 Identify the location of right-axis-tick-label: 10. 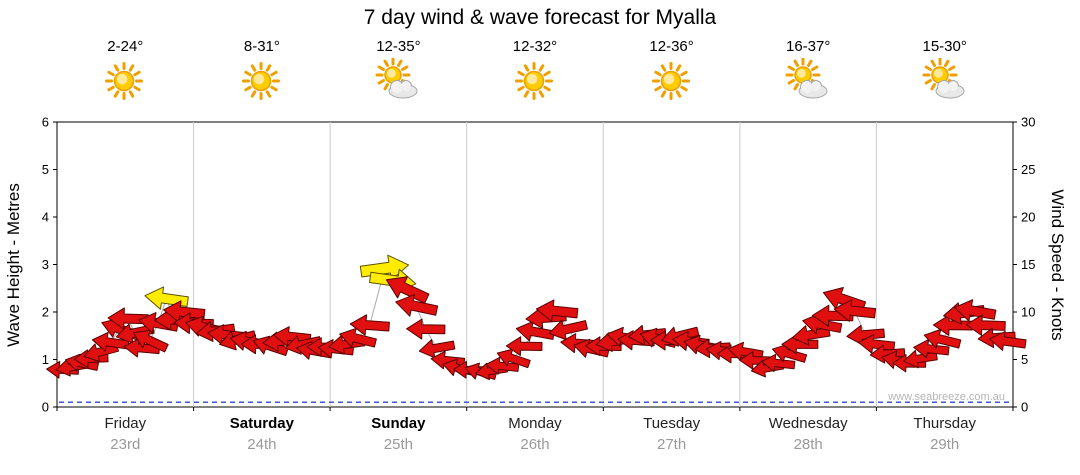
(1028, 312).